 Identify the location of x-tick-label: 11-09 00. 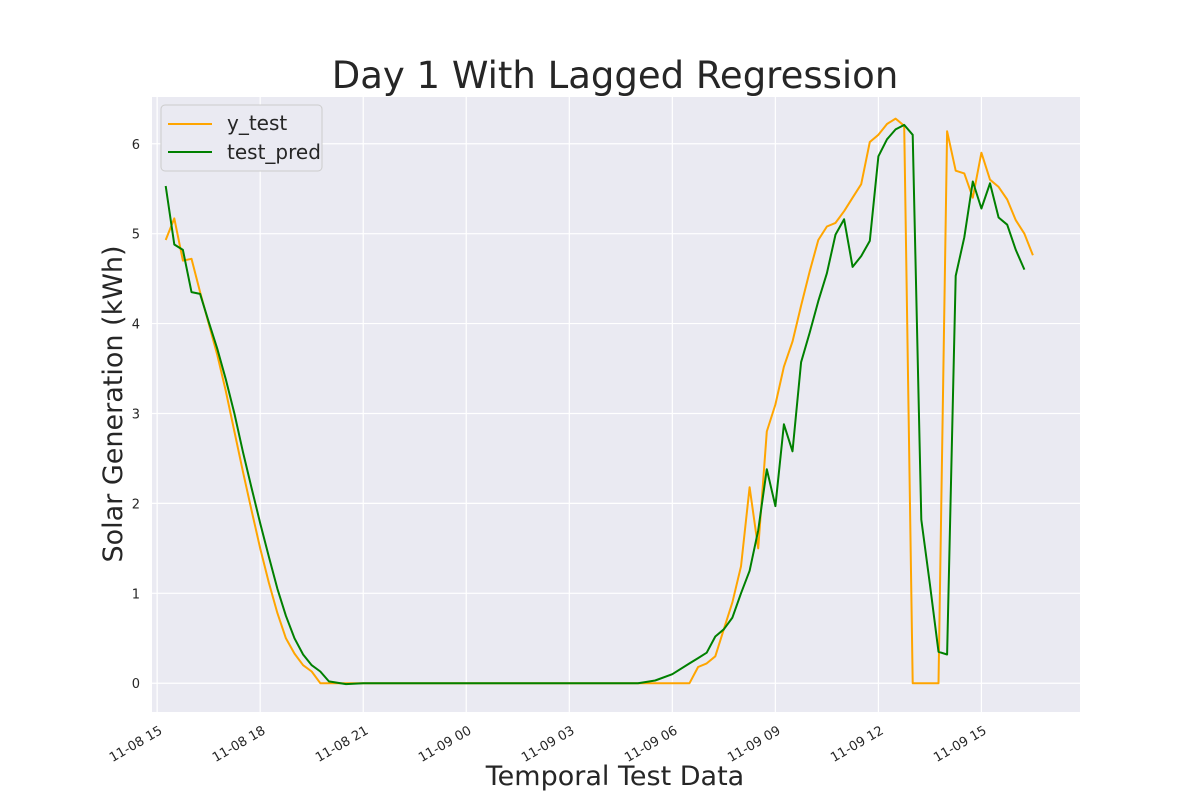
(445, 744).